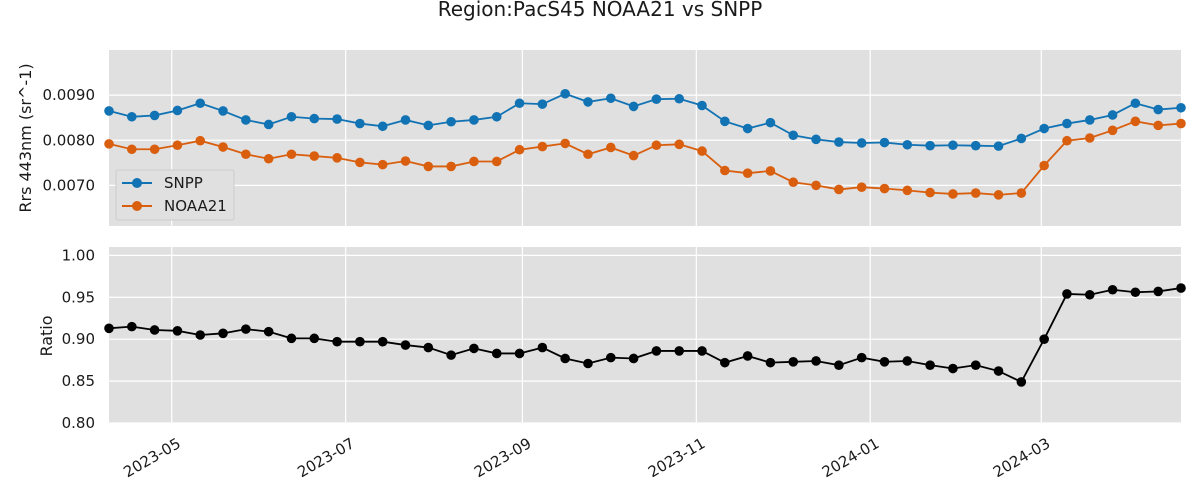  What do you see at coordinates (137, 183) in the screenshot?
I see `legend-marker-snpp` at bounding box center [137, 183].